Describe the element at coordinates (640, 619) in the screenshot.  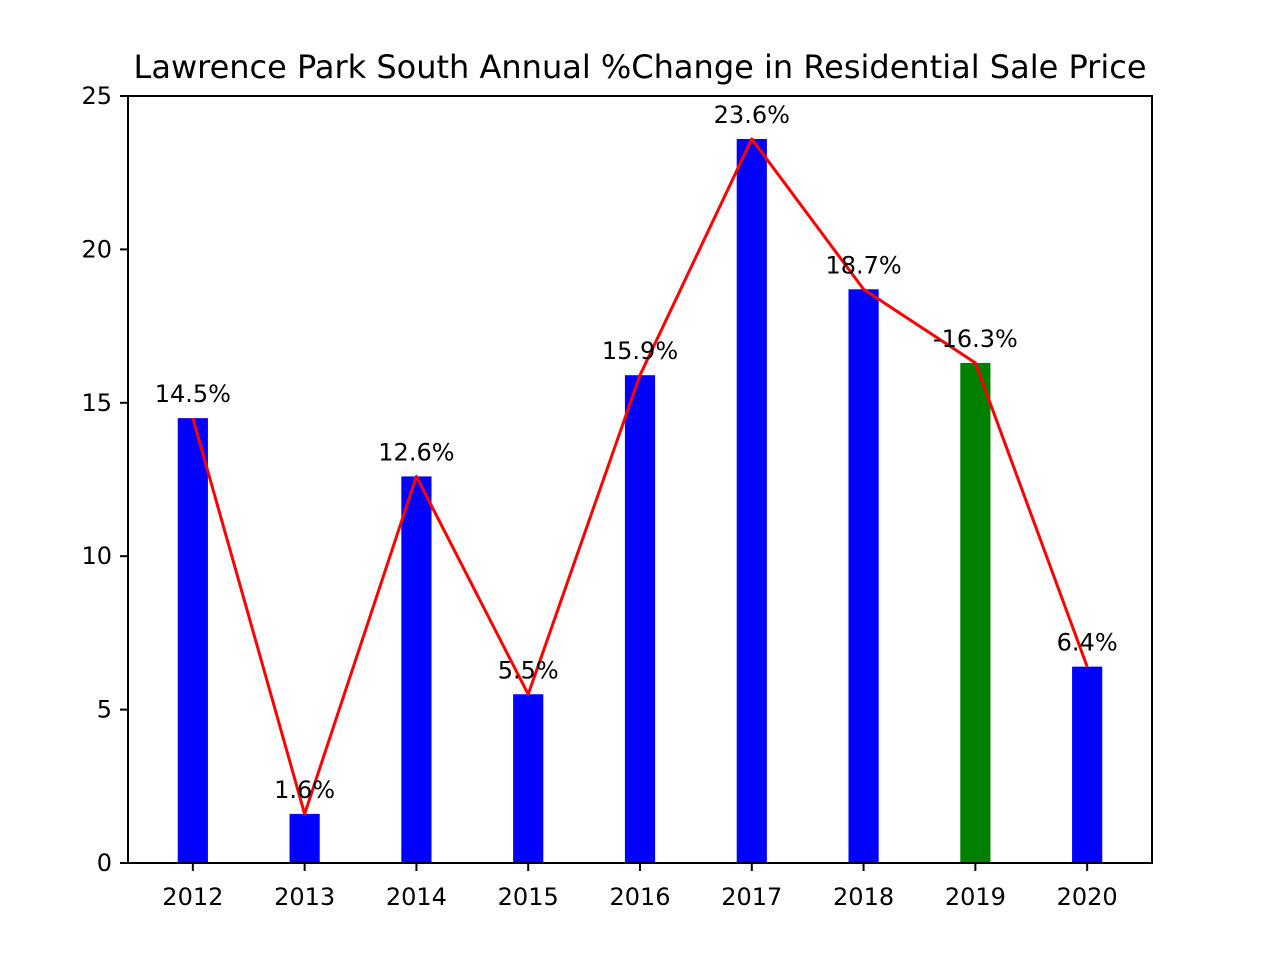
I see `bar-2016` at that location.